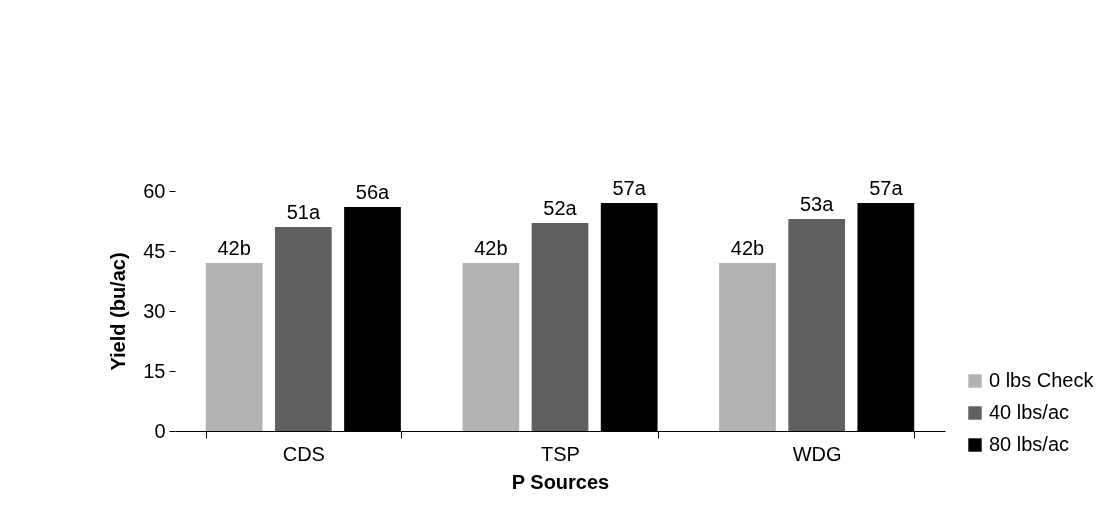 This screenshot has width=1117, height=525. Describe the element at coordinates (817, 204) in the screenshot. I see `data-label: 53a` at that location.